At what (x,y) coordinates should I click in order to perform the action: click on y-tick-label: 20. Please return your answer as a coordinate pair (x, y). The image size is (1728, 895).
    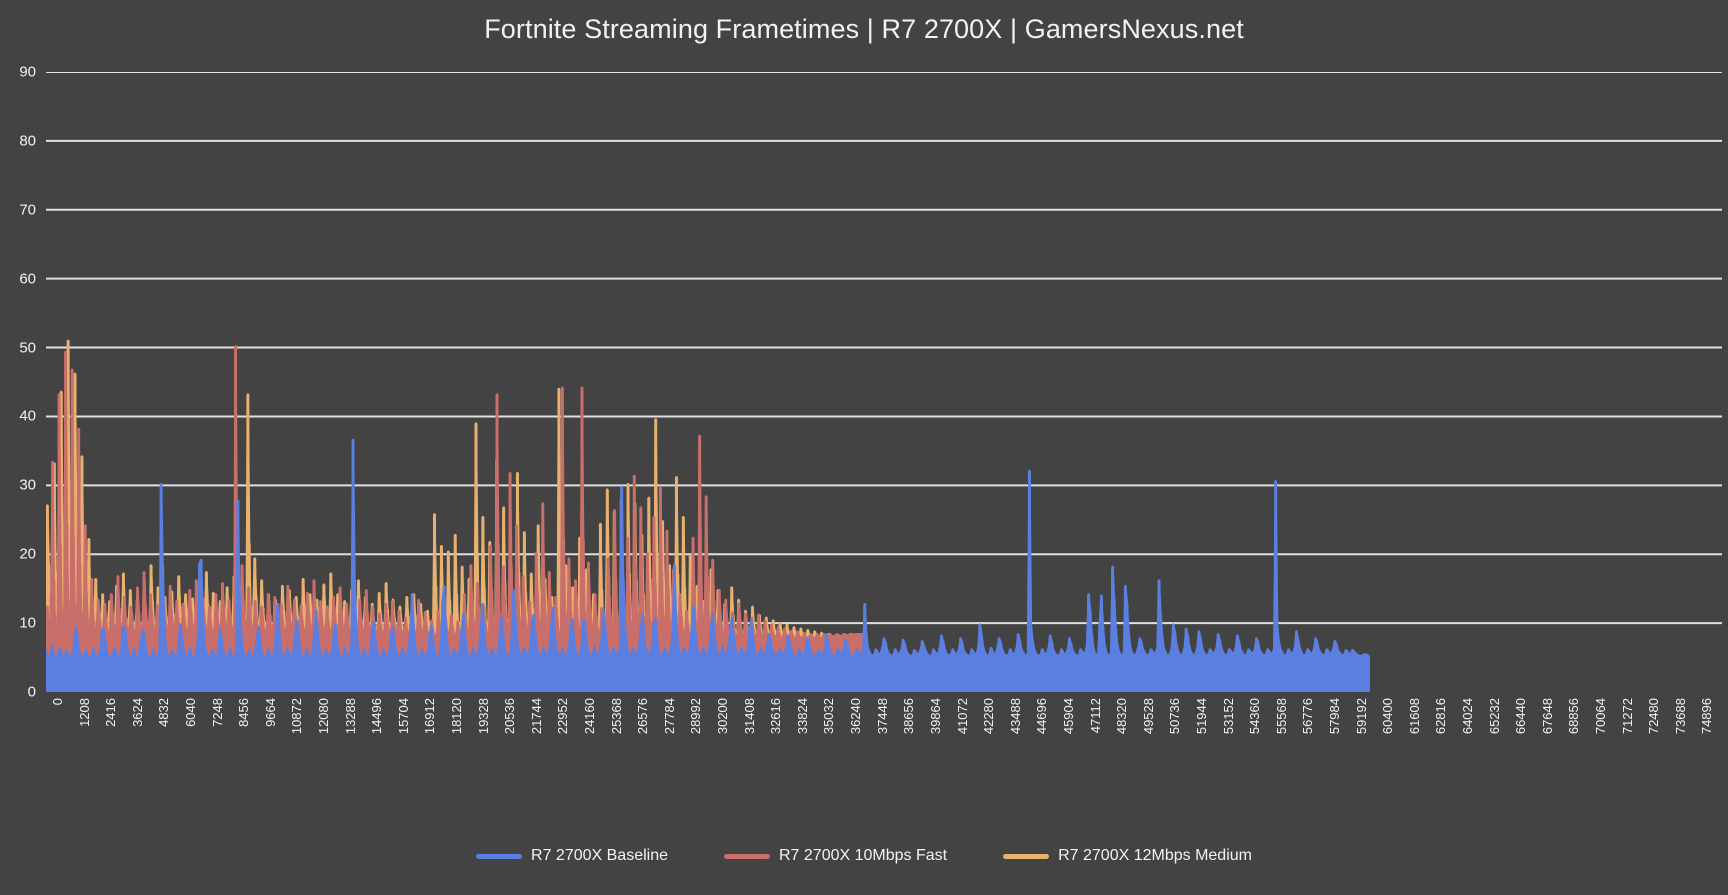
    Looking at the image, I should click on (27, 554).